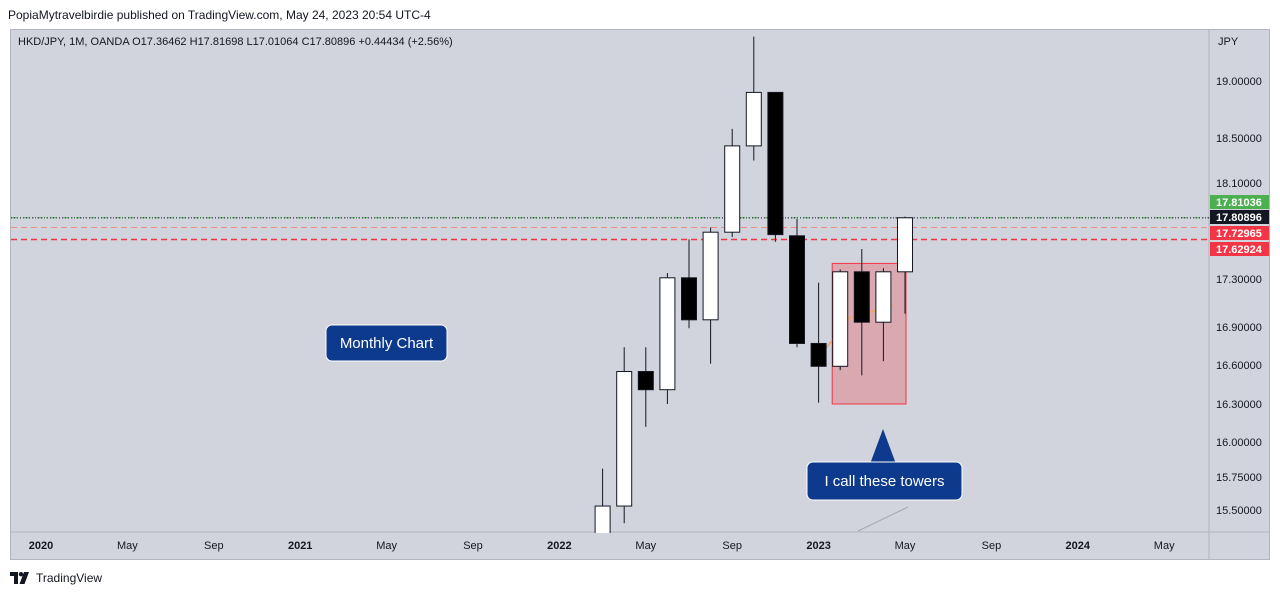  I want to click on y-tick-label: 16.00000, so click(1239, 443).